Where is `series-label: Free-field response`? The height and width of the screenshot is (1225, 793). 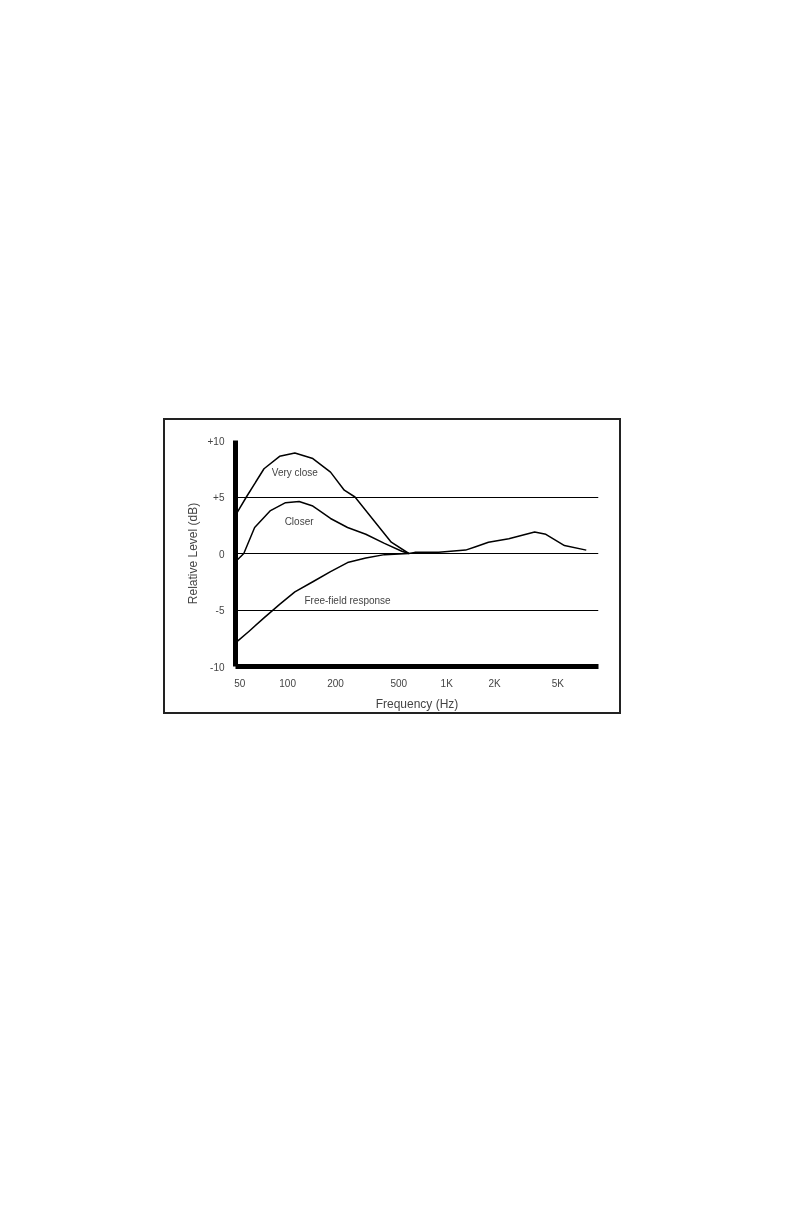
series-label: Free-field response is located at coordinates (348, 601).